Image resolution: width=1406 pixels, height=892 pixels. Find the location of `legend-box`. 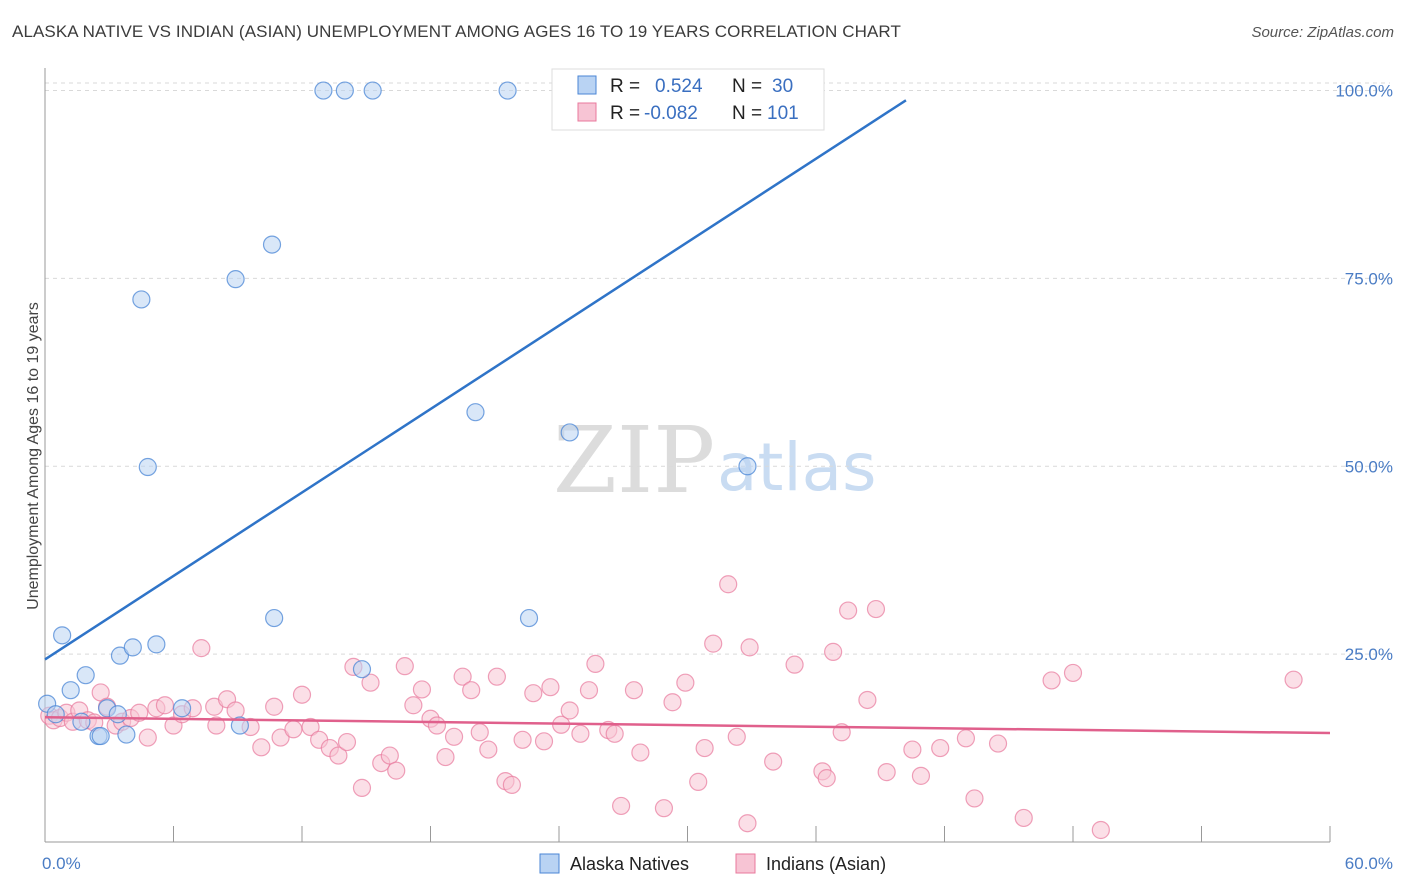

legend-box is located at coordinates (688, 99).